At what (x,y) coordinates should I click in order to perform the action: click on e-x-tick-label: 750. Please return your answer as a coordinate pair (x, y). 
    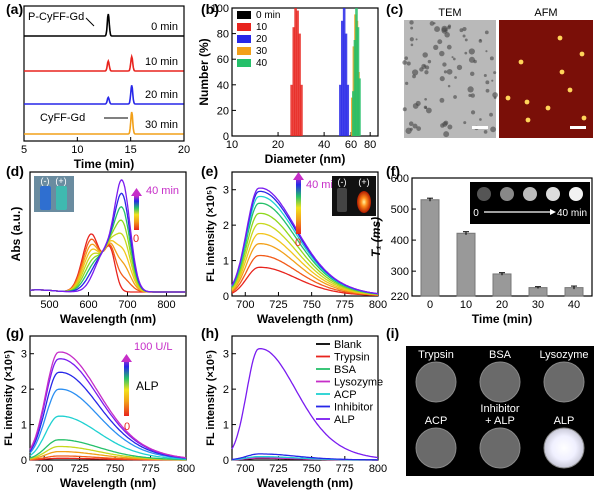
    Looking at the image, I should click on (311, 305).